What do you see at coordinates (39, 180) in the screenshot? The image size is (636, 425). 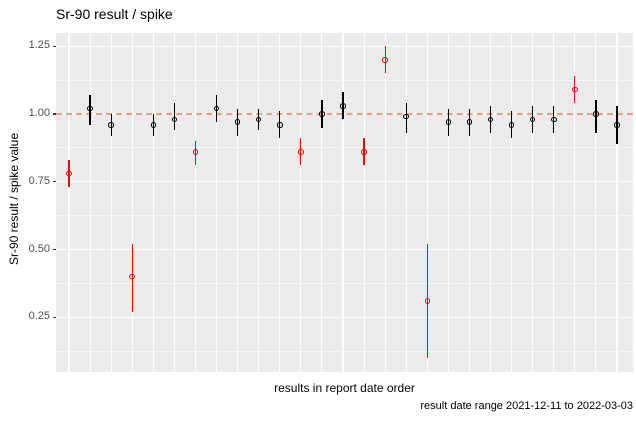 I see `y-tick-label: 0.75` at bounding box center [39, 180].